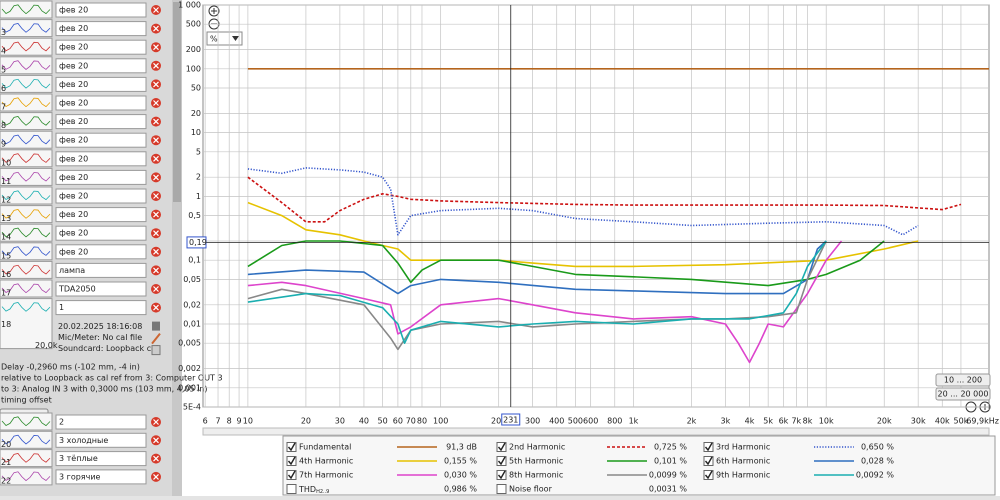 The height and width of the screenshot is (500, 1000). I want to click on info-icon, so click(156, 326).